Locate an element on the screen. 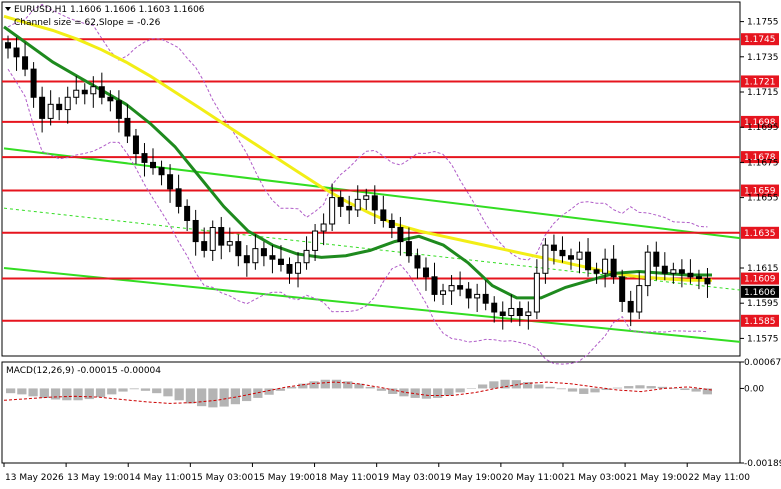 The height and width of the screenshot is (489, 781). y-tick-label: 1.1595 is located at coordinates (763, 304).